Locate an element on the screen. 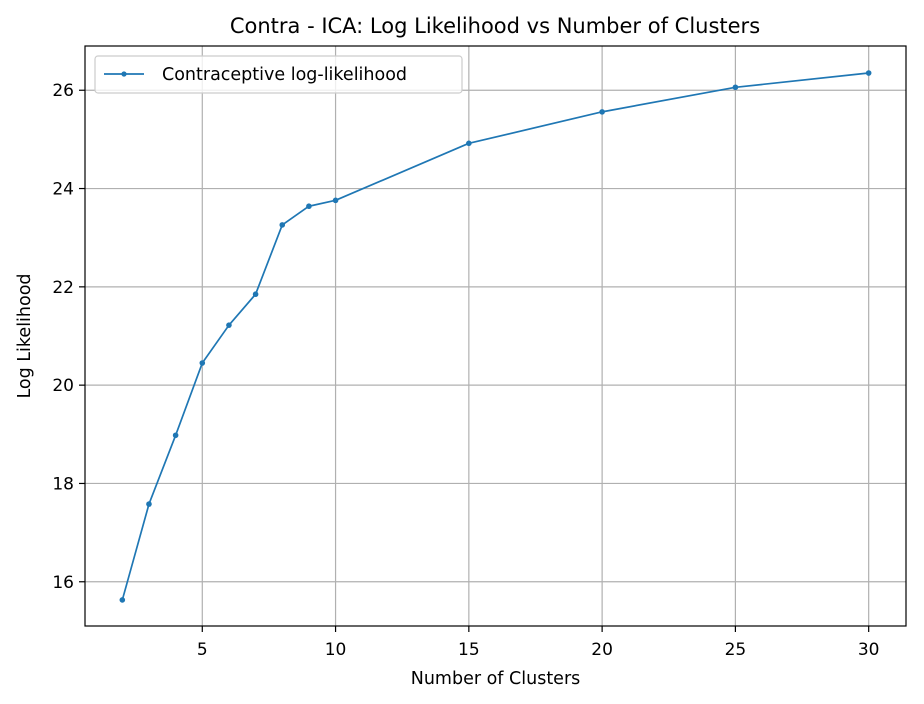  x-tick-label: 20 is located at coordinates (602, 650).